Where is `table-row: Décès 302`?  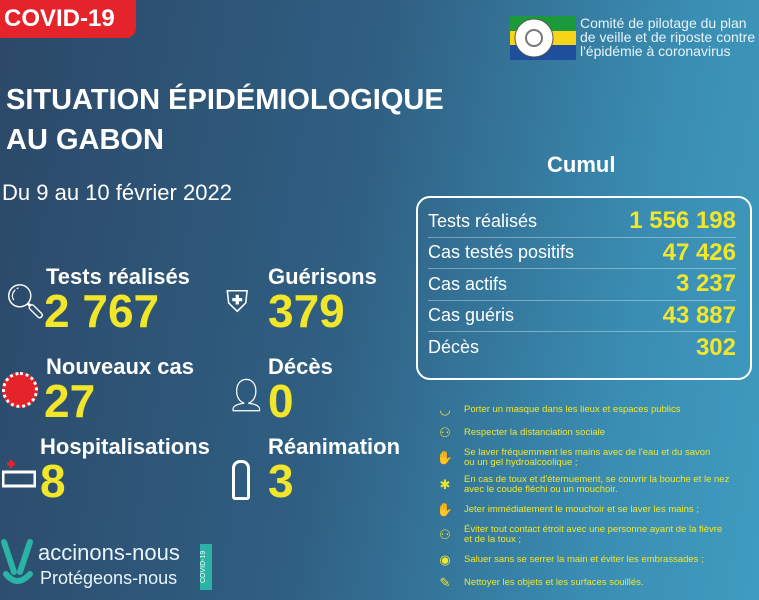
table-row: Décès 302 is located at coordinates (582, 348).